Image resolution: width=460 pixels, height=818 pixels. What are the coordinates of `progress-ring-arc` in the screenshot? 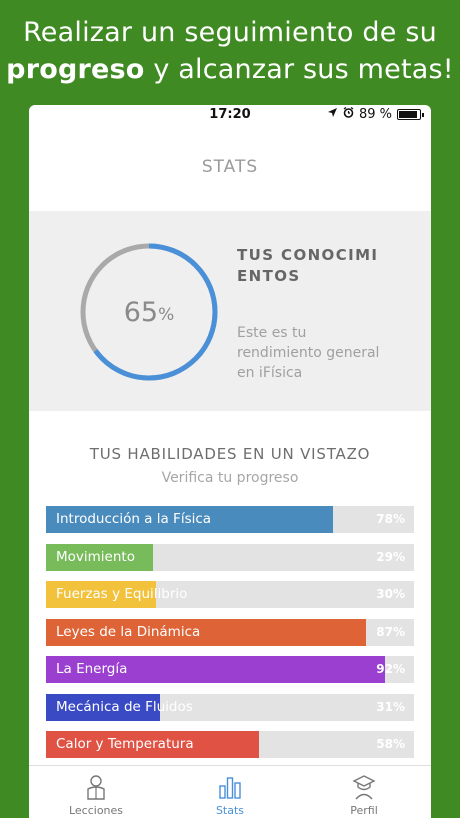 It's located at (149, 312).